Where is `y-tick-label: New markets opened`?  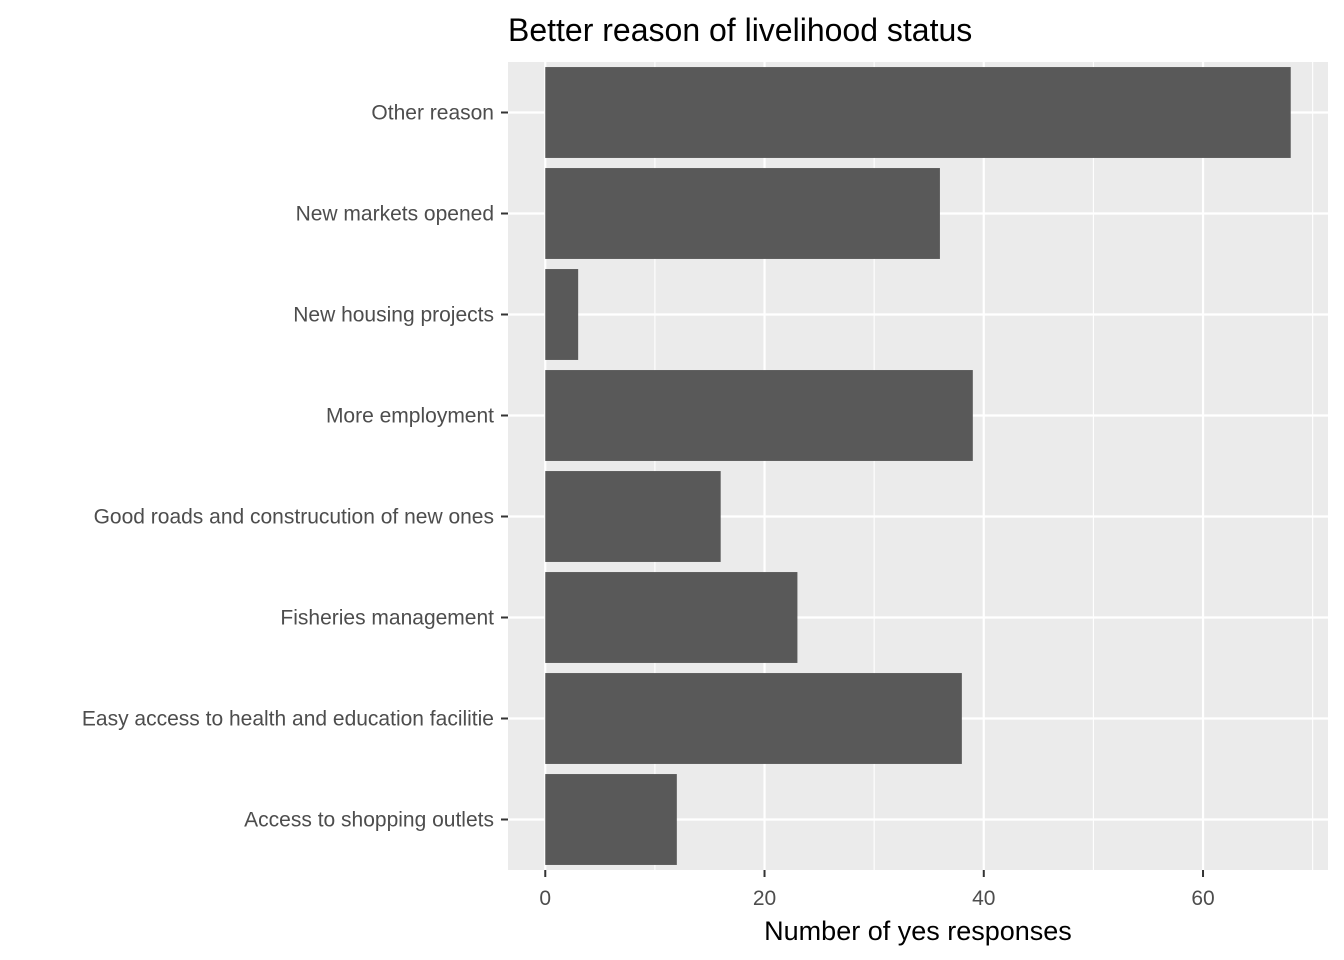 y-tick-label: New markets opened is located at coordinates (395, 214).